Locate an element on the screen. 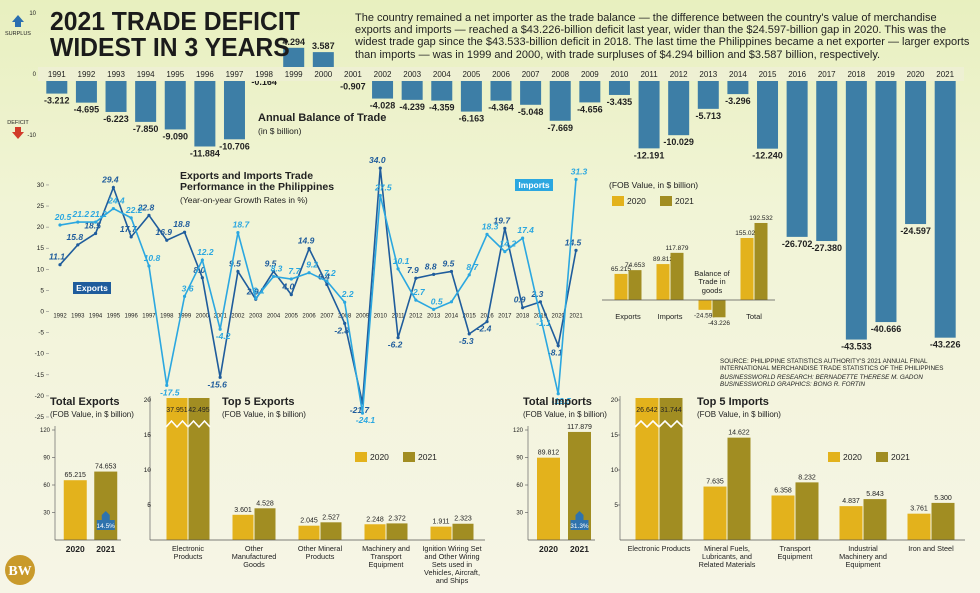  value-label: 29.4 is located at coordinates (110, 179).